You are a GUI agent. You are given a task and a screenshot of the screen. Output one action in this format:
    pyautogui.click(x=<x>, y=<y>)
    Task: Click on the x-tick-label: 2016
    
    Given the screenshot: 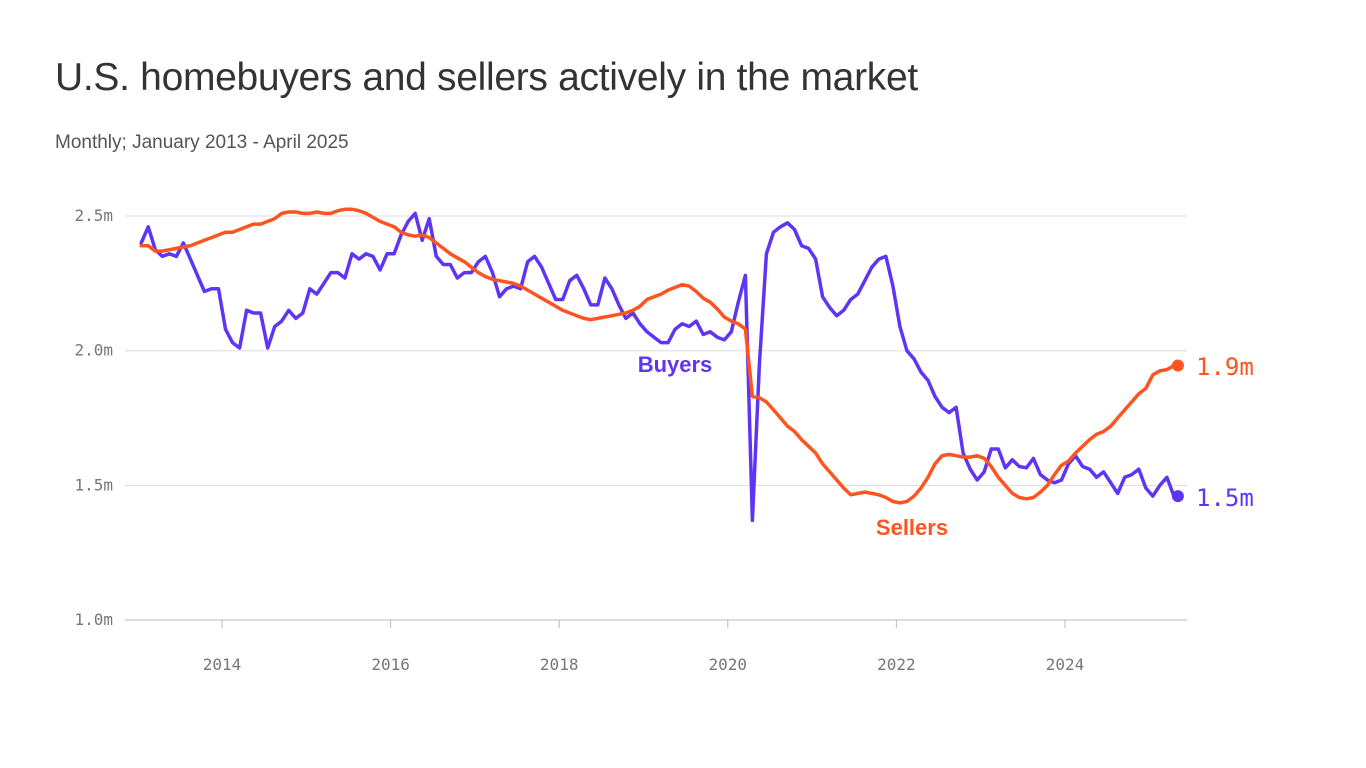 What is the action you would take?
    pyautogui.click(x=390, y=664)
    